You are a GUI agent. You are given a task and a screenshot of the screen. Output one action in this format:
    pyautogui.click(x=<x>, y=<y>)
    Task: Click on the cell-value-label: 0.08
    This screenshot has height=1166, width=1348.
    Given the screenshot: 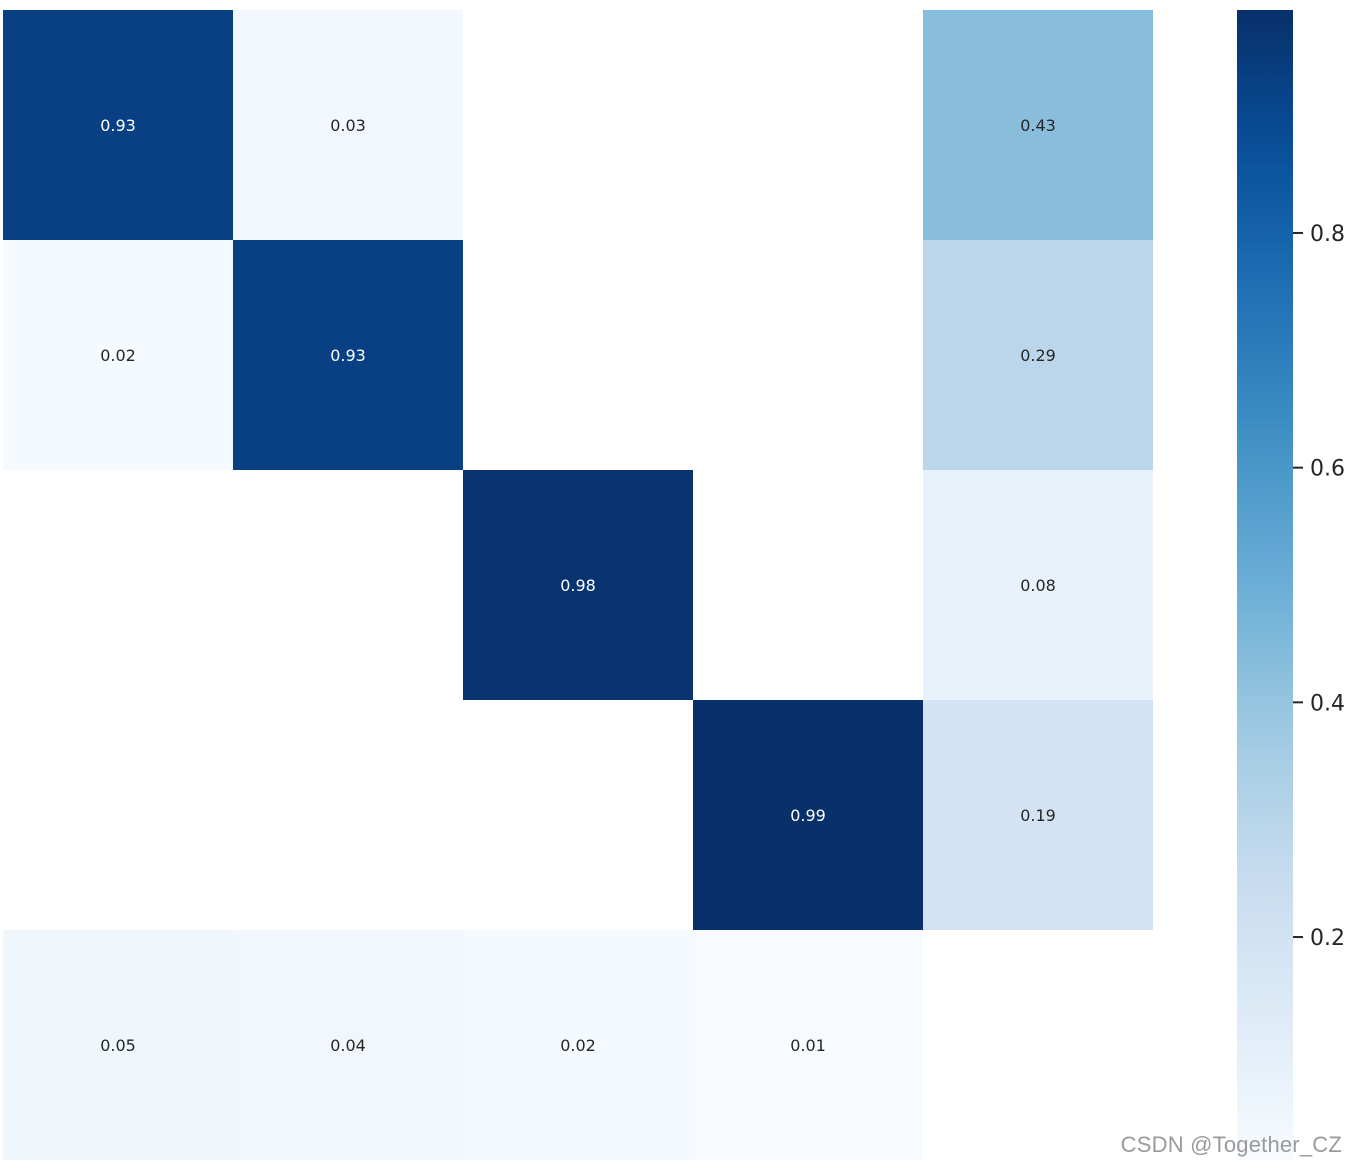 What is the action you would take?
    pyautogui.click(x=1038, y=585)
    